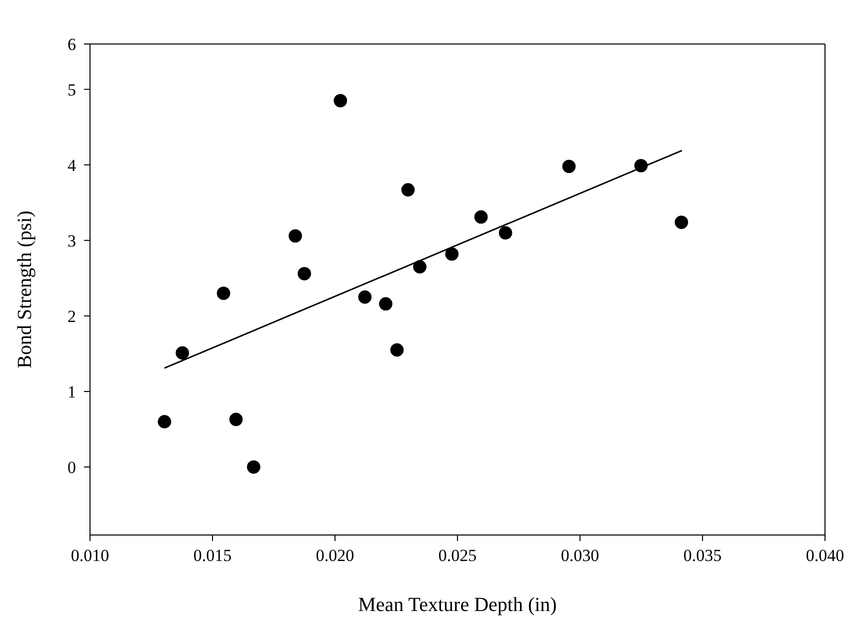  What do you see at coordinates (702, 556) in the screenshot?
I see `x-tick-label: 0.035` at bounding box center [702, 556].